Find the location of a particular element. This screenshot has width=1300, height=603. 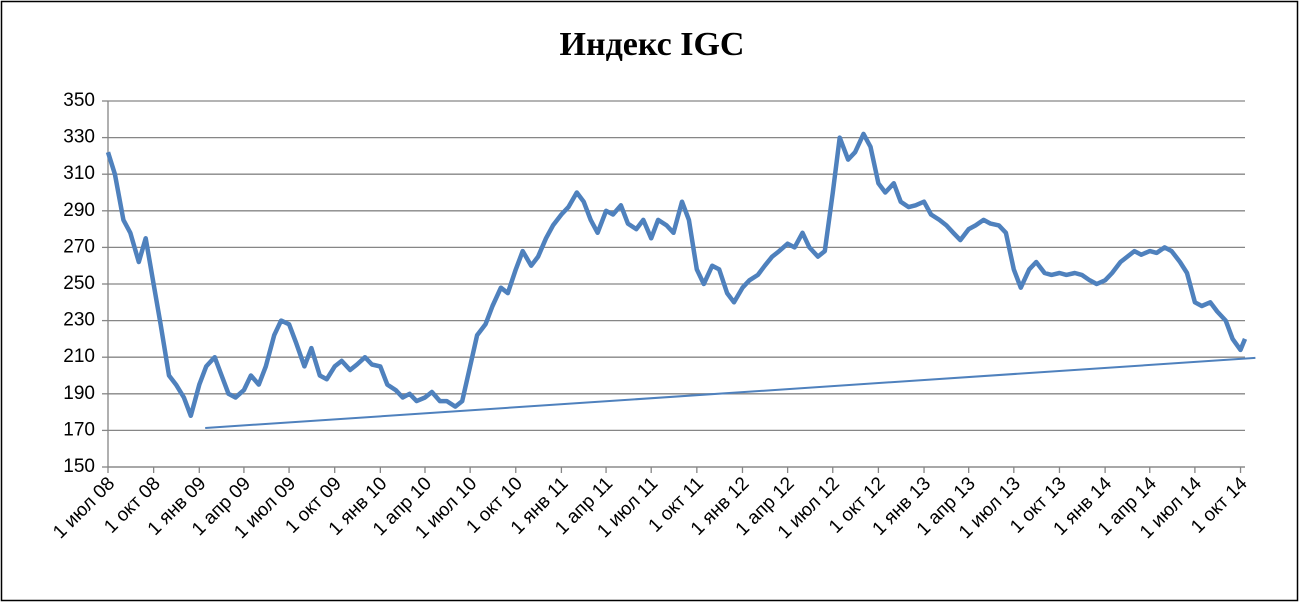

y-tick-label: 270 is located at coordinates (79, 246).